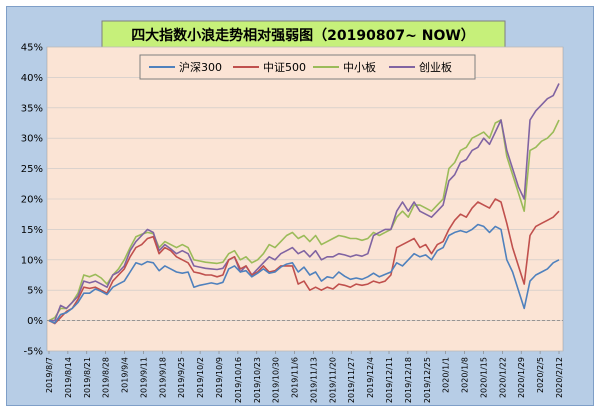 This screenshot has width=600, height=412. Describe the element at coordinates (483, 377) in the screenshot. I see `x-tick-label: 2020/1/15` at that location.